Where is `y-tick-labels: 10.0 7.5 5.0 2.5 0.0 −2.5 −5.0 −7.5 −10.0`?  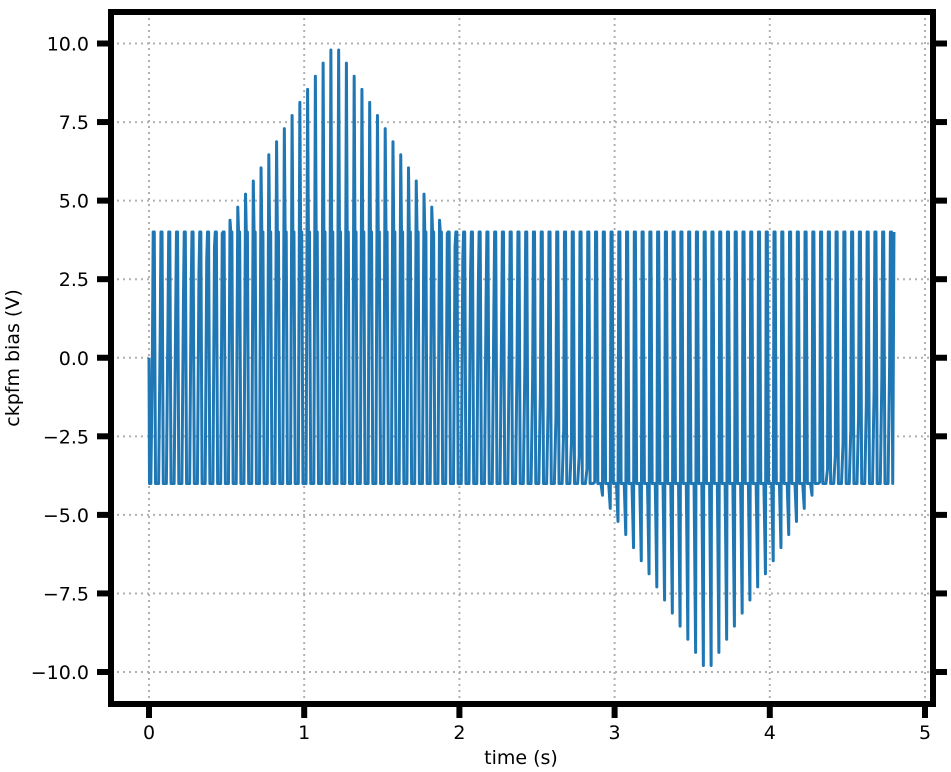
y-tick-labels: 10.0 7.5 5.0 2.5 0.0 −2.5 −5.0 −7.5 −10.0 is located at coordinates (60, 359).